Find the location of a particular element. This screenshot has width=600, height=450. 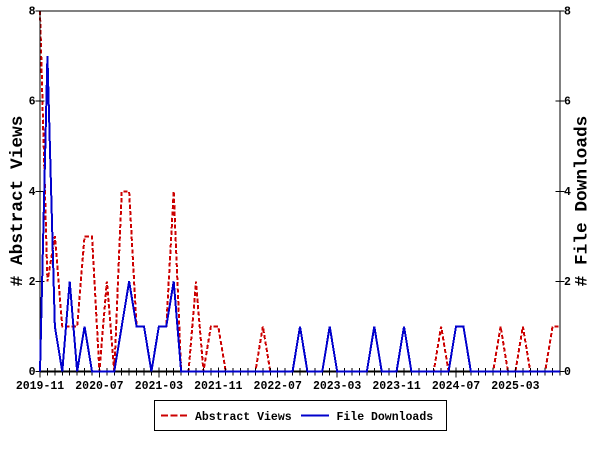

svg-text: 2021-03 is located at coordinates (159, 386).